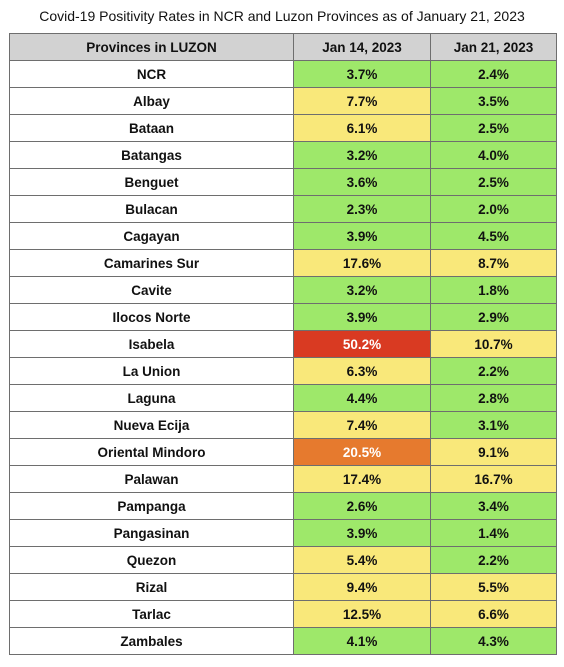 The width and height of the screenshot is (564, 667). I want to click on jan21-rate-cell: 4.3%, so click(493, 641).